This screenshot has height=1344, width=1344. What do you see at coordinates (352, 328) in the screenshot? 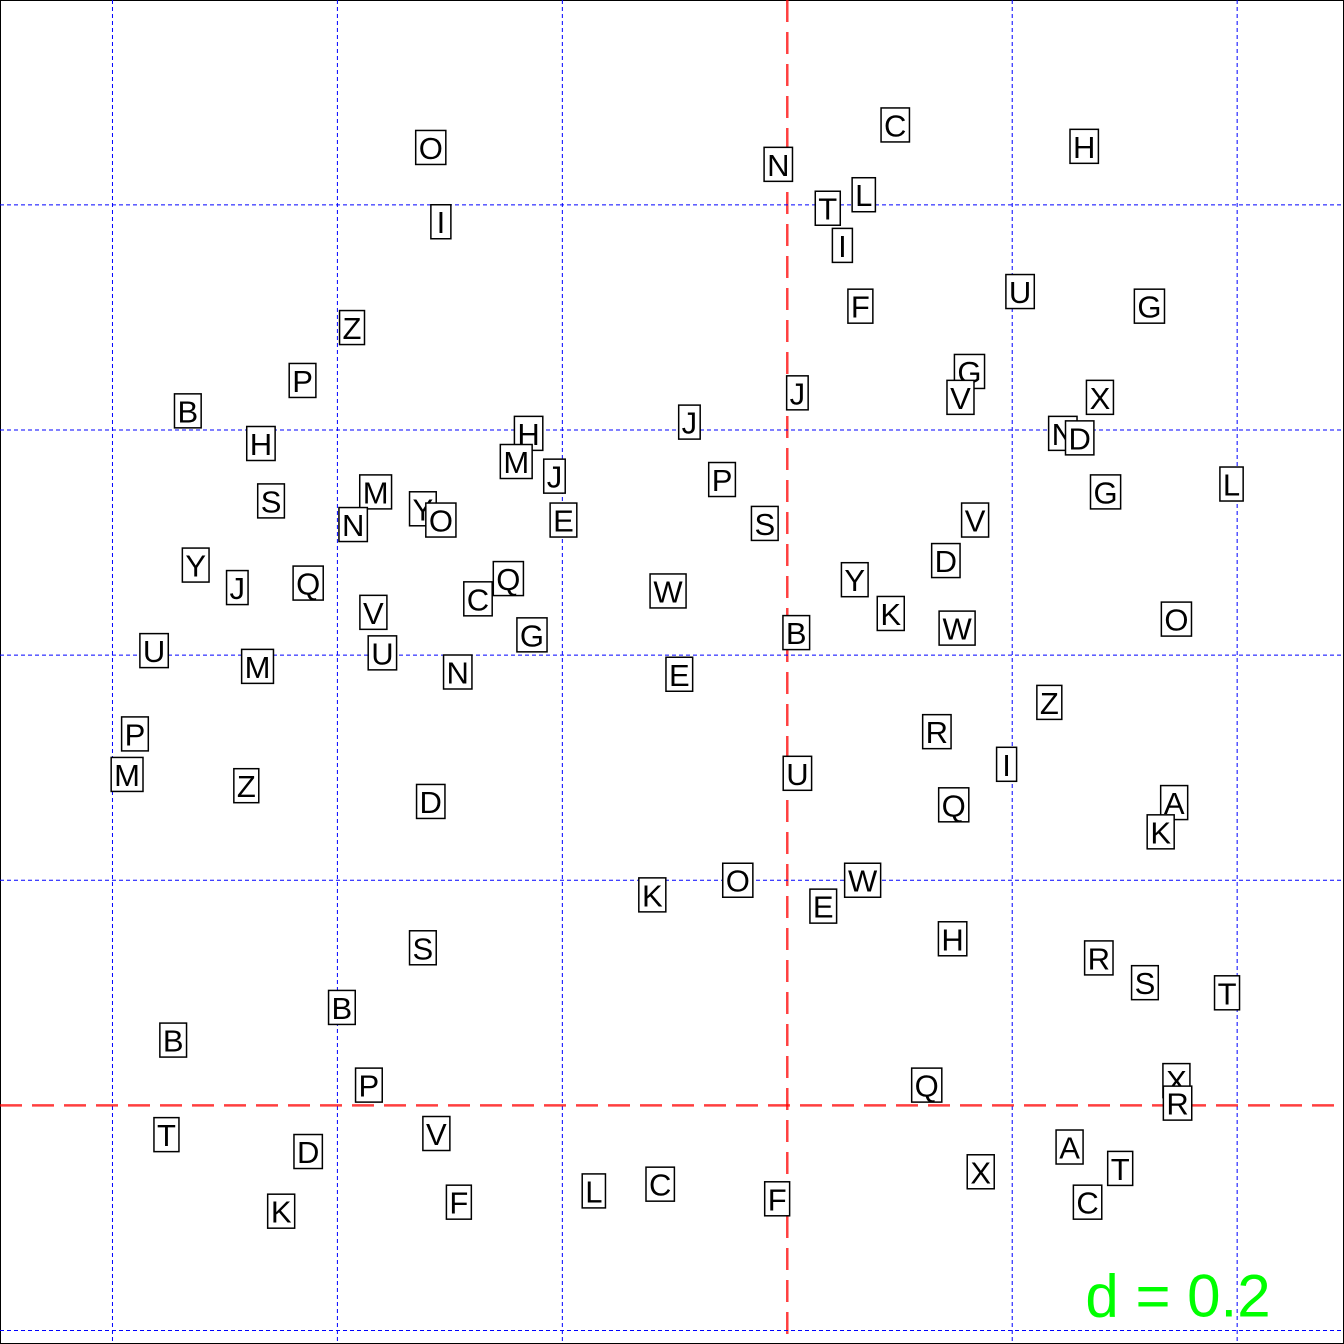
I see `point-label: Z` at bounding box center [352, 328].